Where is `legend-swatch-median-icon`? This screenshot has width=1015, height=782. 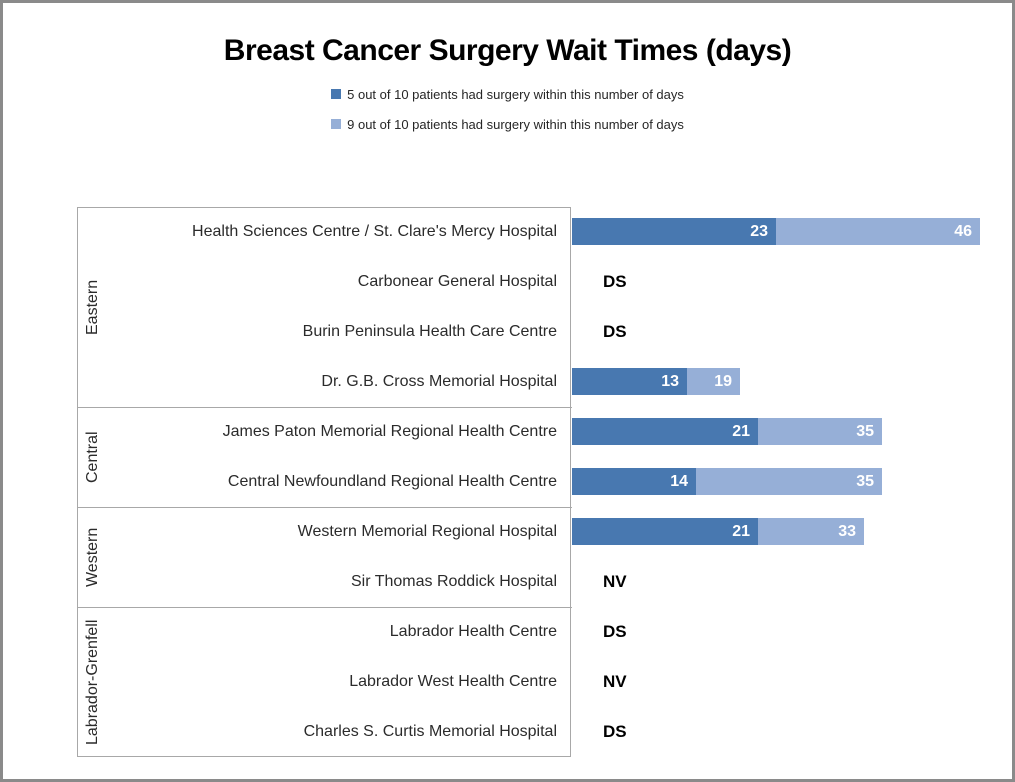 legend-swatch-median-icon is located at coordinates (336, 94).